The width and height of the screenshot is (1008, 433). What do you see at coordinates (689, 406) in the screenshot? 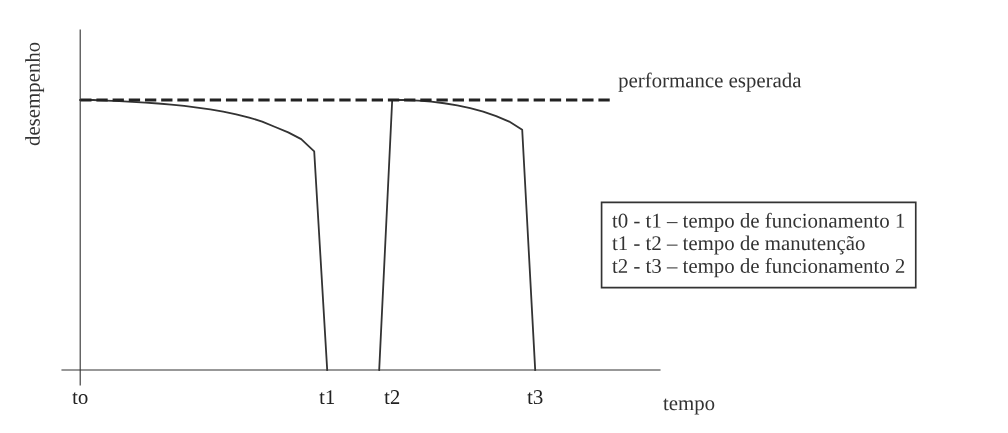
I see `x-axis-title: tempo` at bounding box center [689, 406].